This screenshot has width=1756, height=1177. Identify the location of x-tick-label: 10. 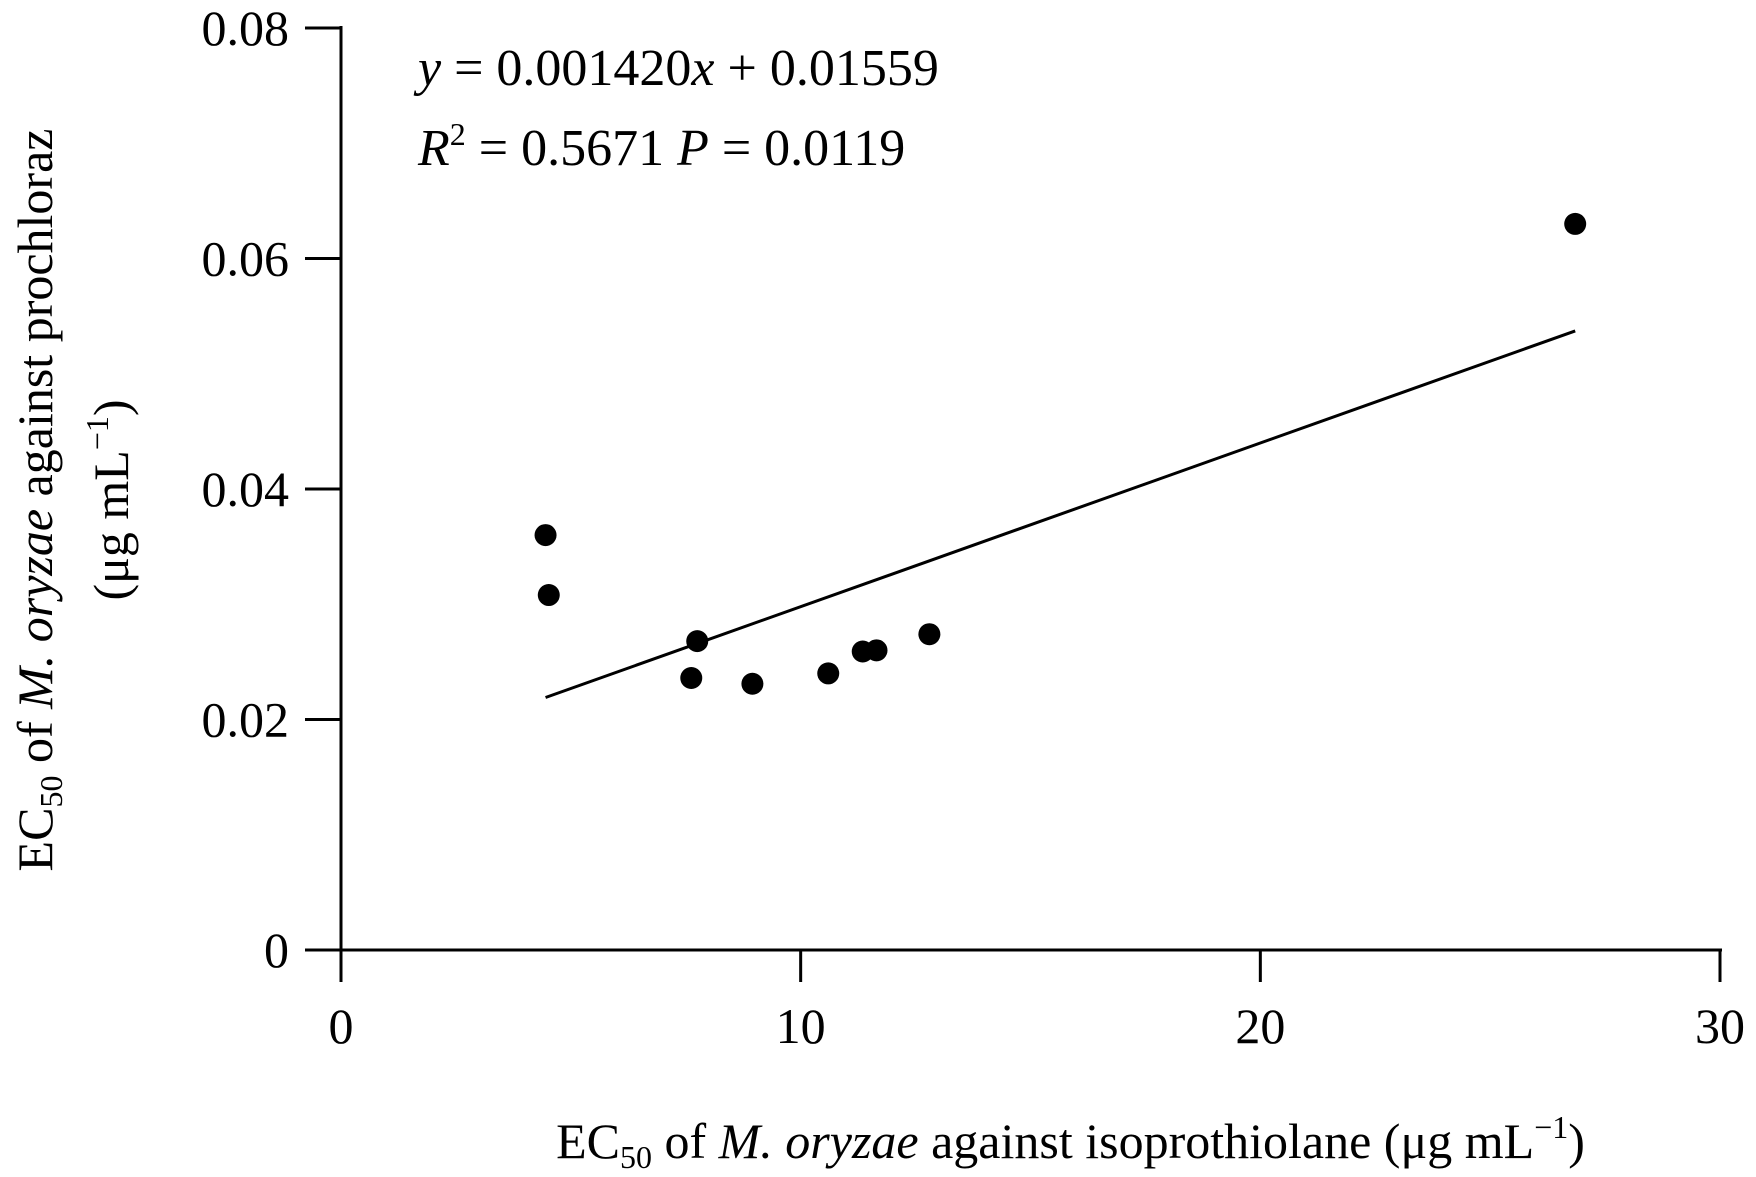
(801, 1026).